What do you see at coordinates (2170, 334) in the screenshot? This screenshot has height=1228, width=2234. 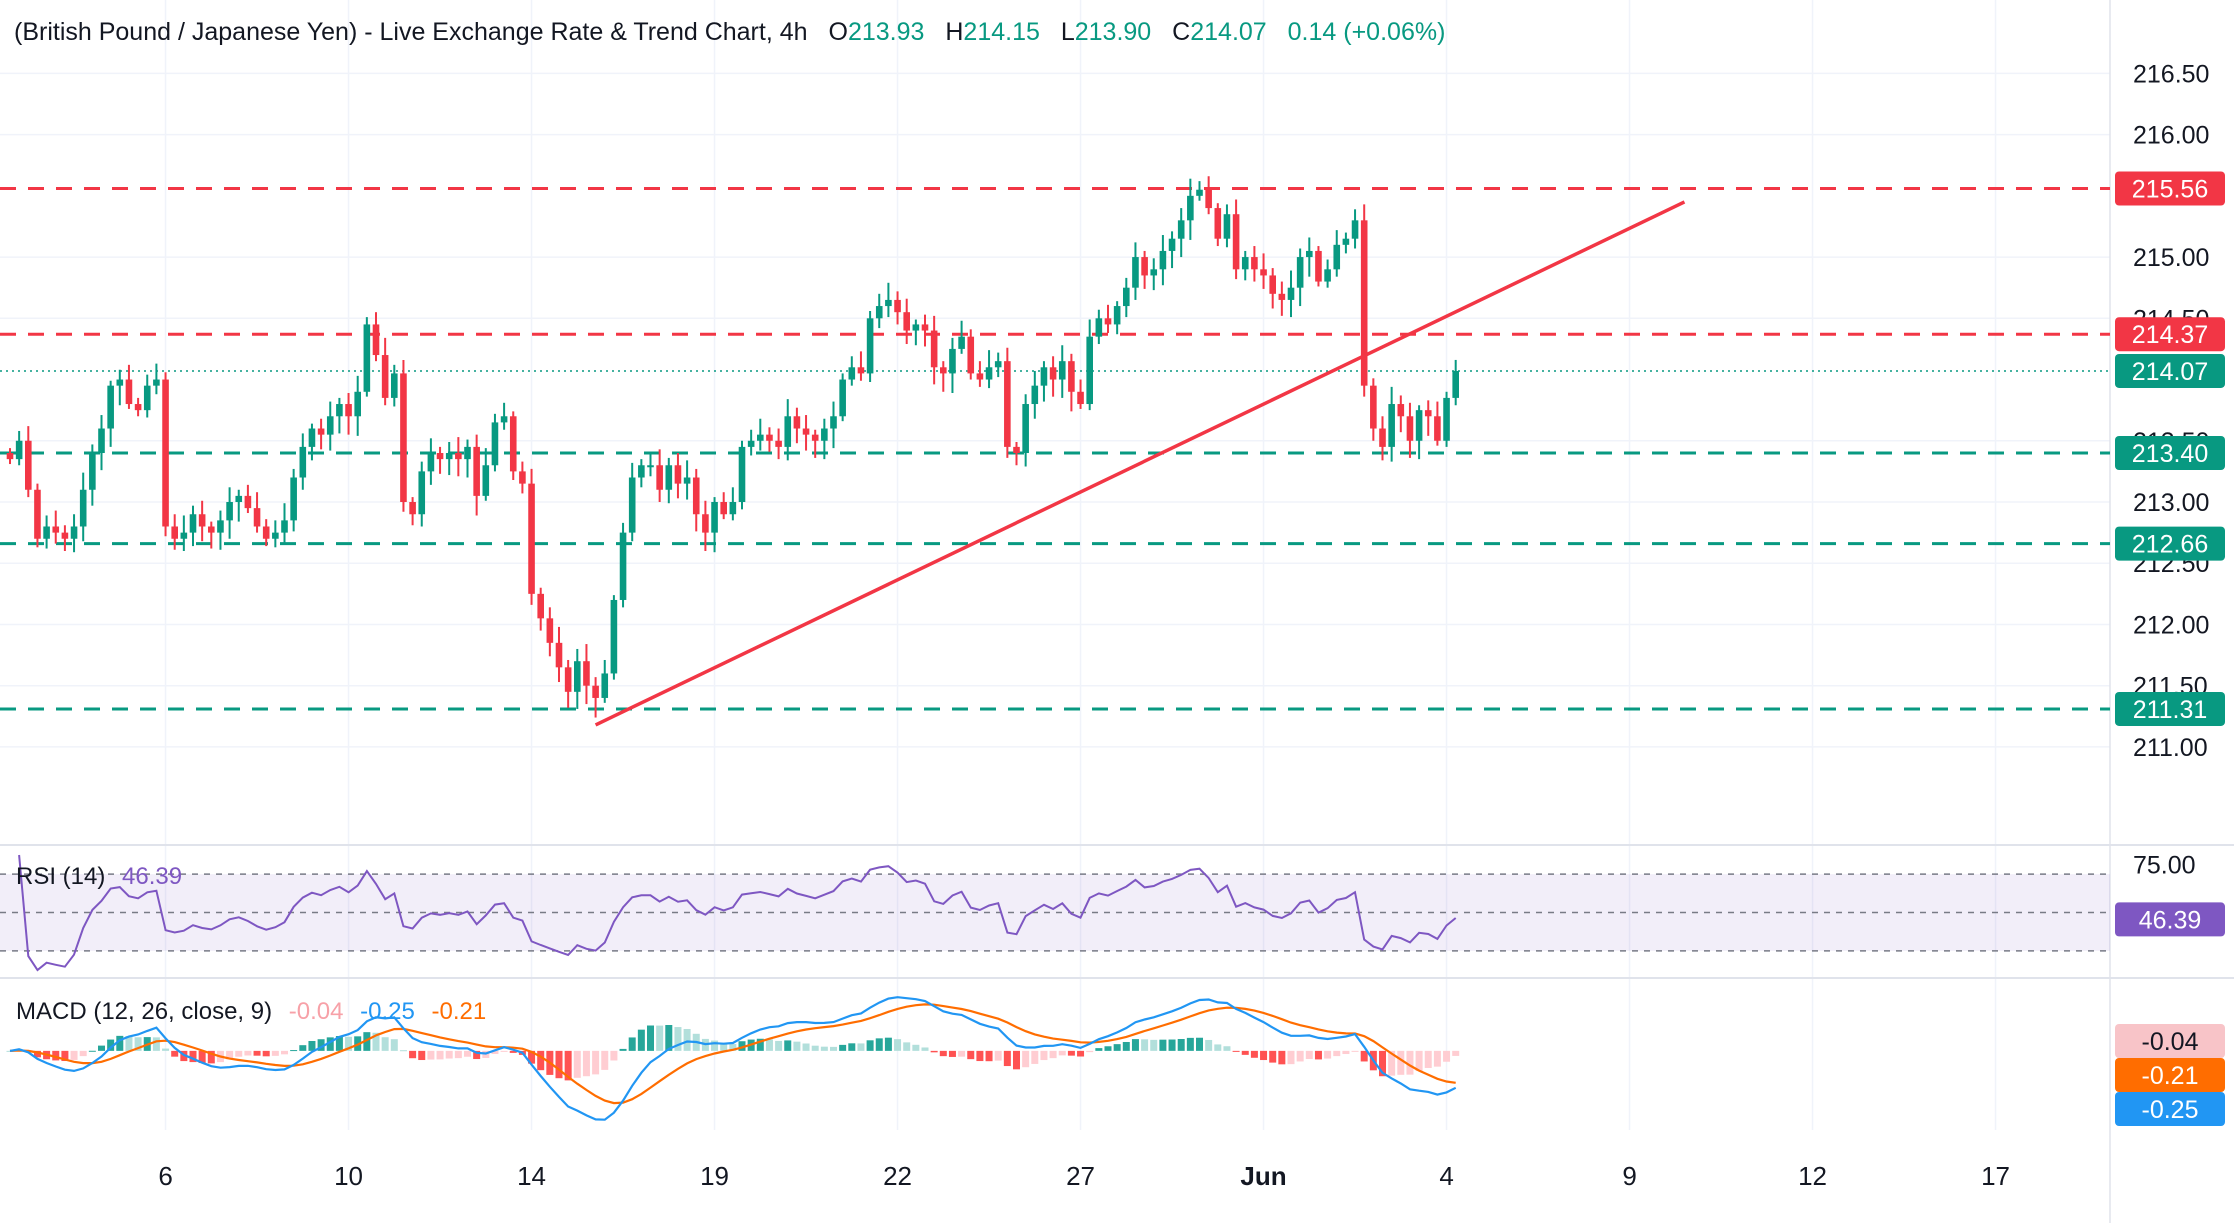 I see `level-badge-214.37` at bounding box center [2170, 334].